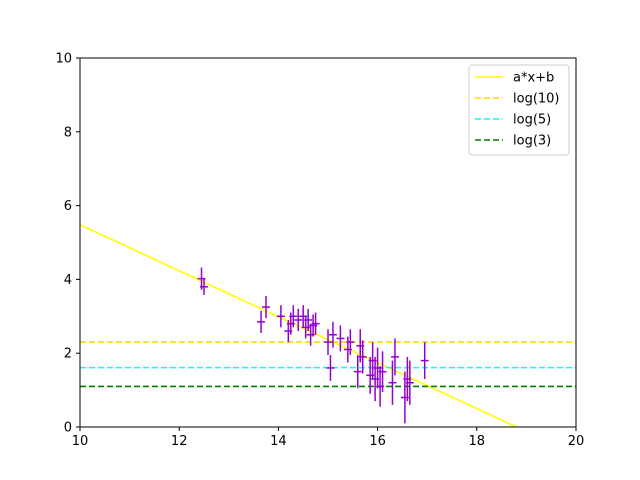 This screenshot has width=640, height=480. What do you see at coordinates (179, 441) in the screenshot?
I see `x-tick-label: 12` at bounding box center [179, 441].